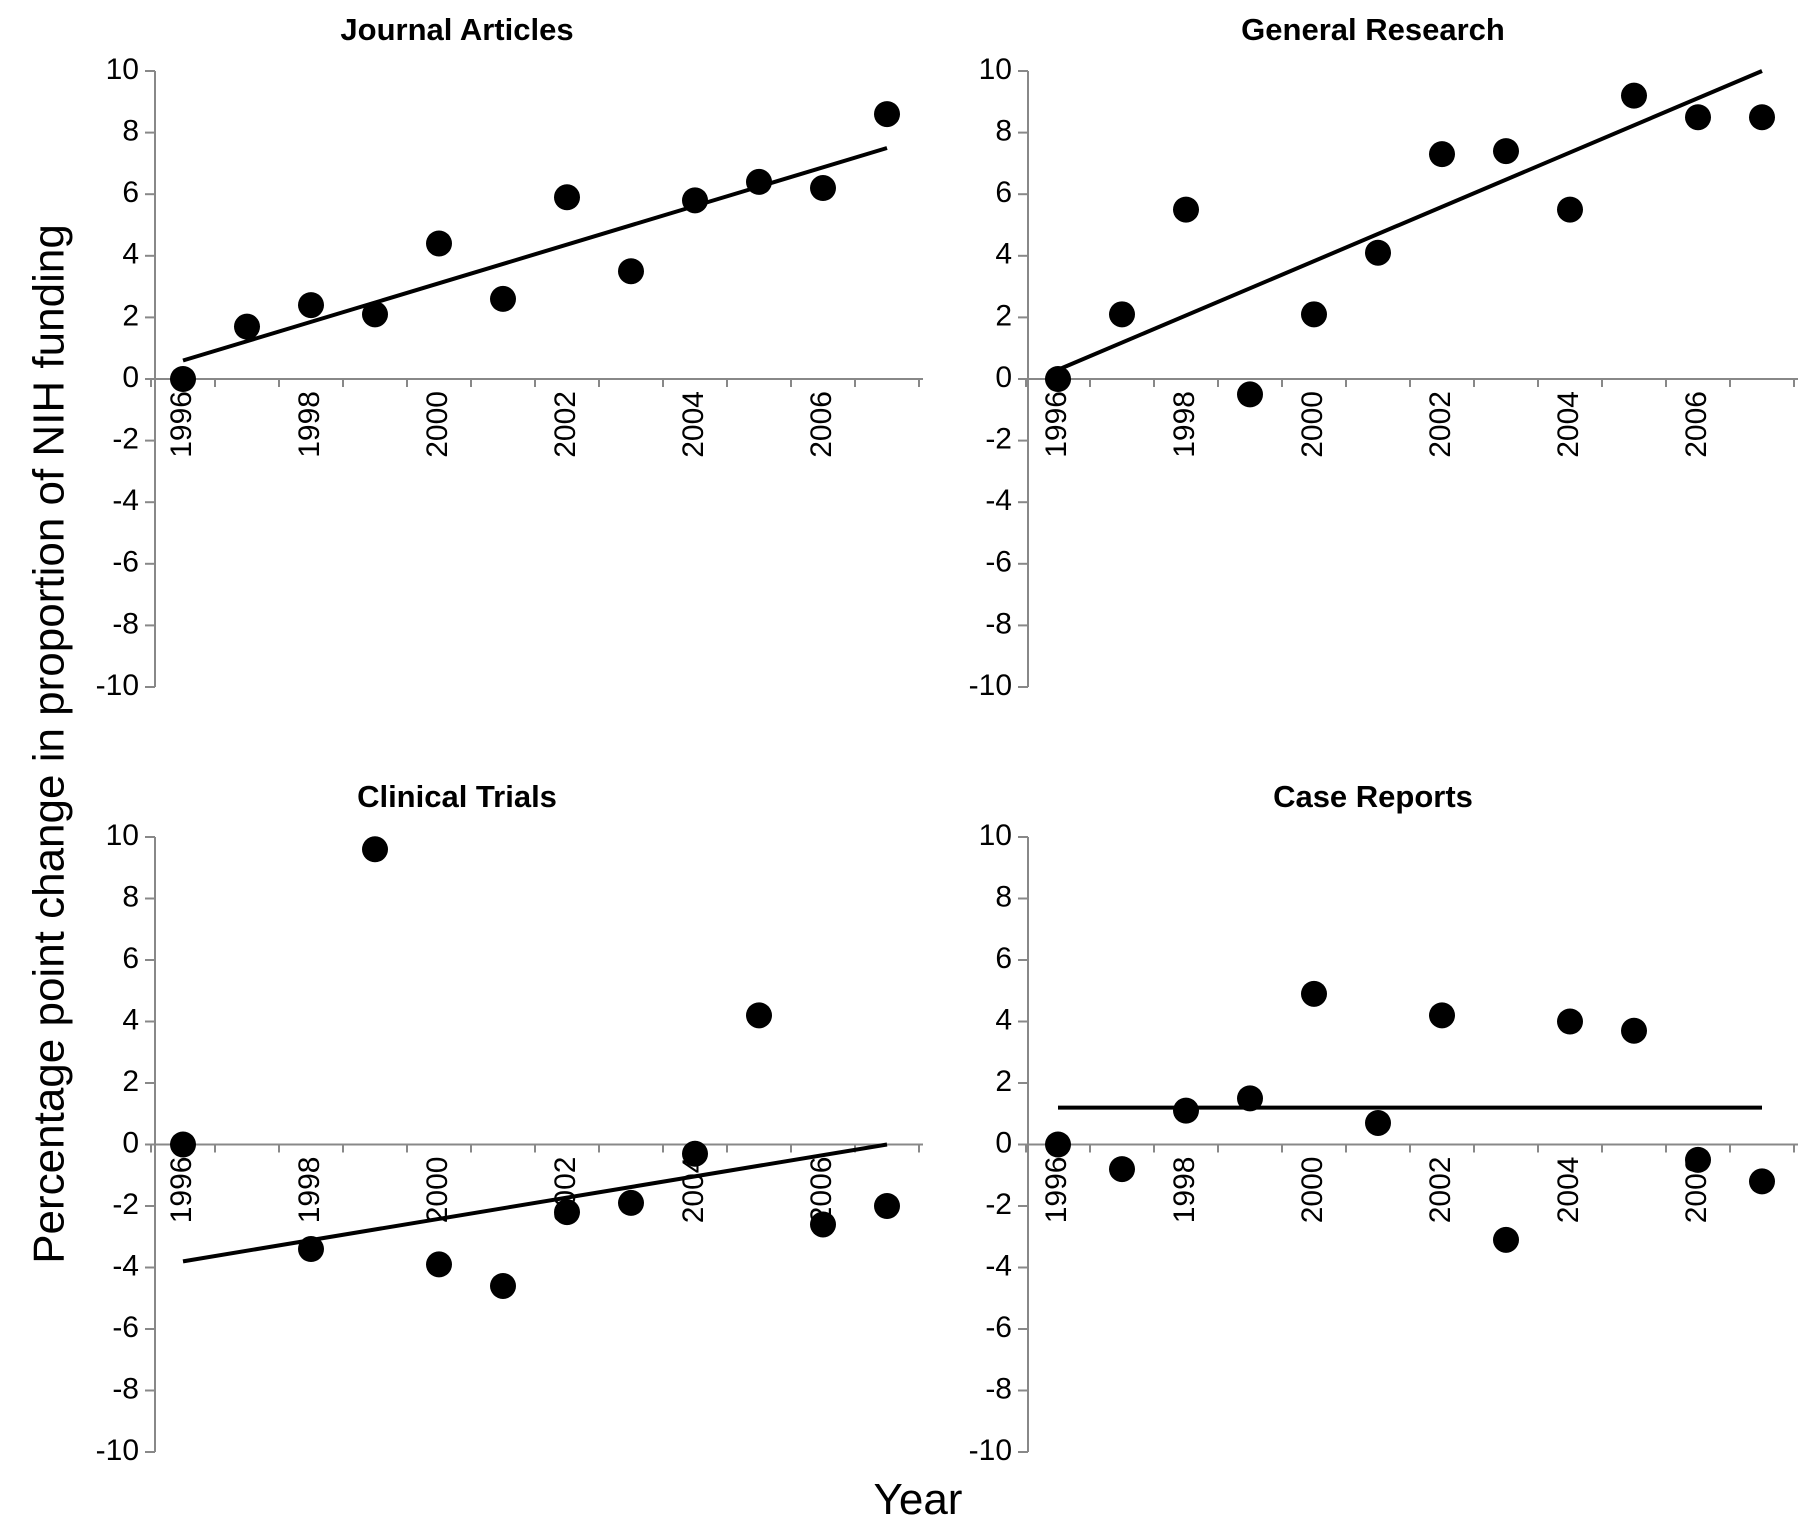 This screenshot has width=1800, height=1534. What do you see at coordinates (456, 29) in the screenshot?
I see `panel-title: Journal Articles` at bounding box center [456, 29].